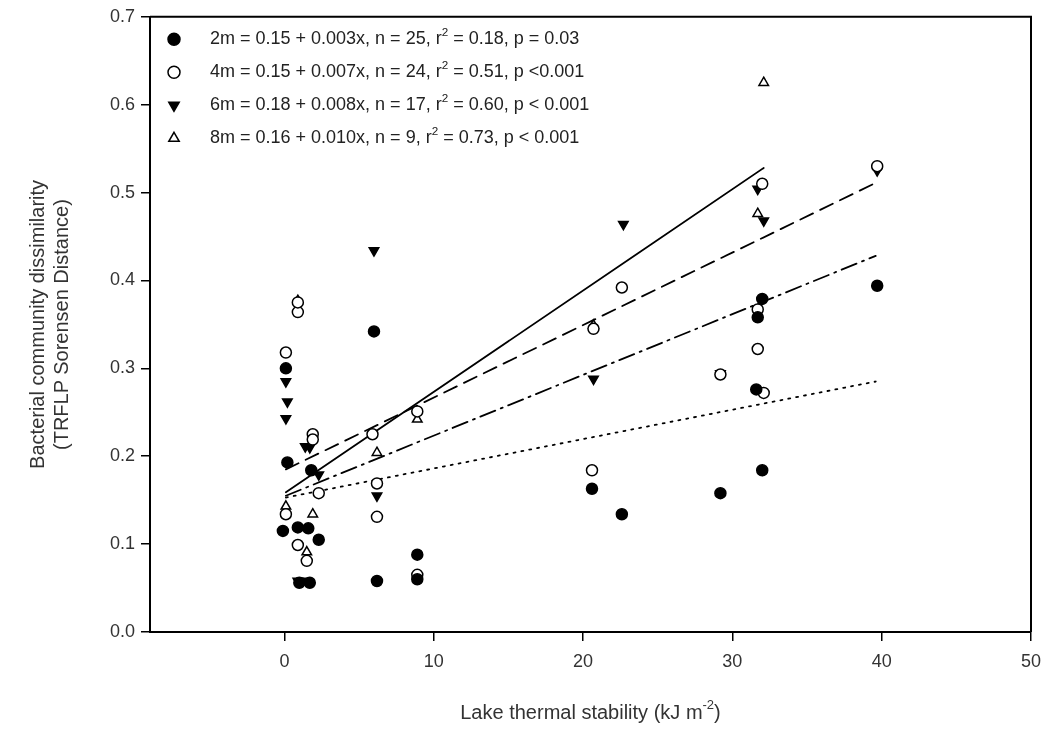 The height and width of the screenshot is (742, 1054). What do you see at coordinates (122, 455) in the screenshot?
I see `y-tick-label: 0.2` at bounding box center [122, 455].